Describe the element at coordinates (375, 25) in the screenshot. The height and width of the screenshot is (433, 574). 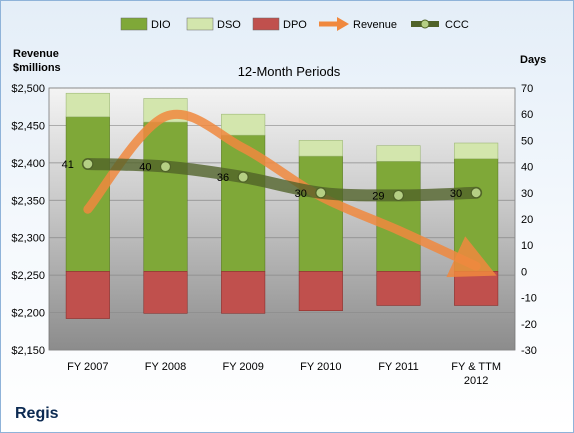
I see `legend-label: Revenue` at that location.